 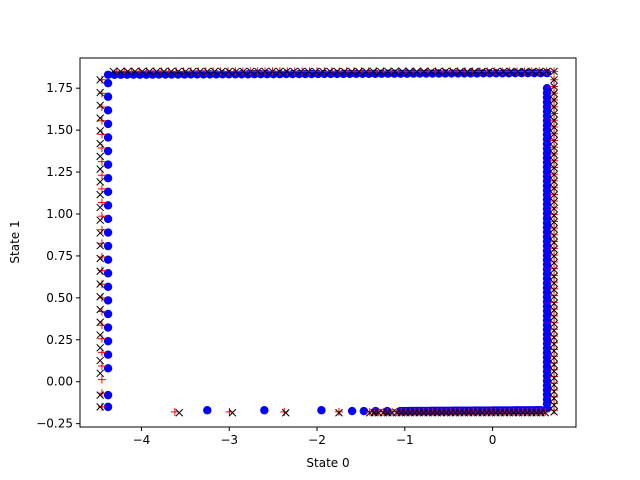 What do you see at coordinates (327, 463) in the screenshot?
I see `x-axis-label: State 0` at bounding box center [327, 463].